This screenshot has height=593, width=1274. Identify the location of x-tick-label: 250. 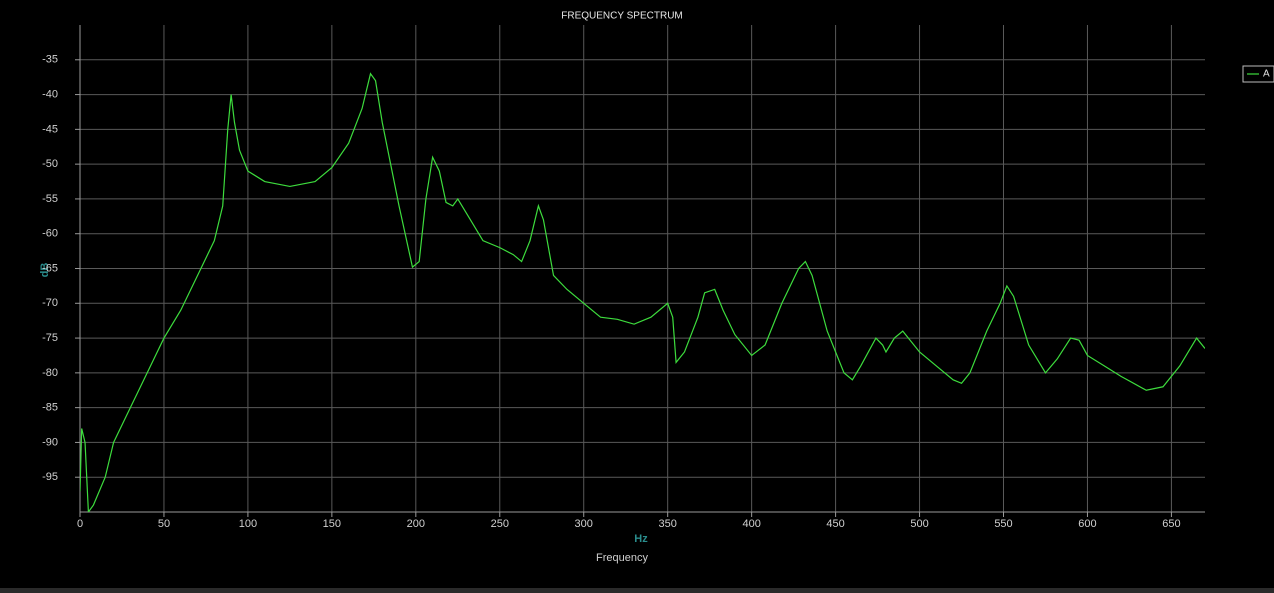
(500, 524).